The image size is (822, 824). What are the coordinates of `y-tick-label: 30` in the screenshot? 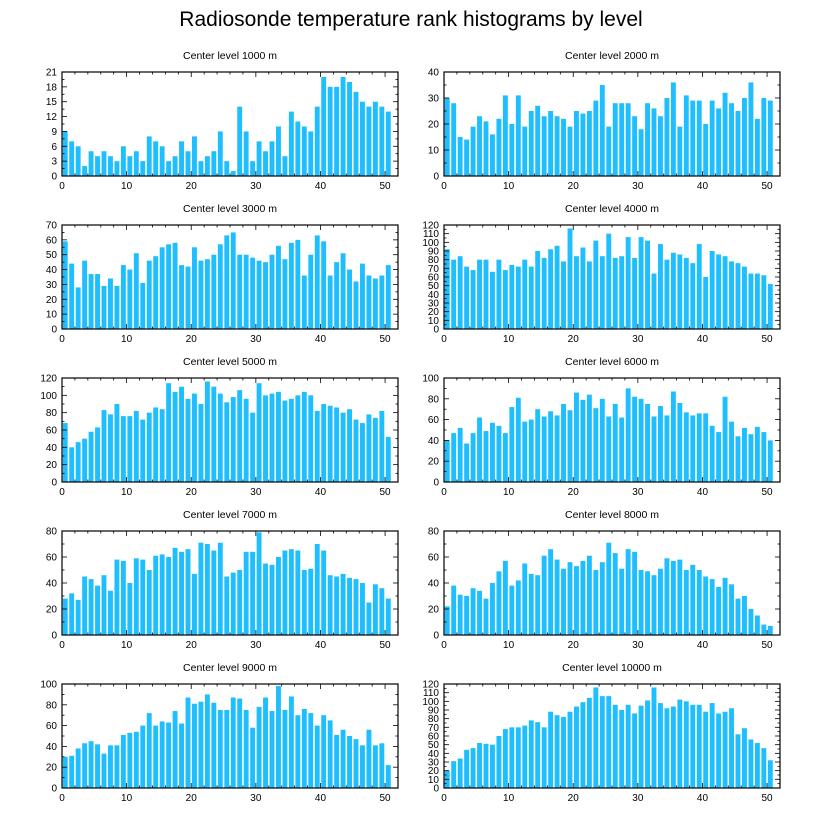 It's located at (434, 99).